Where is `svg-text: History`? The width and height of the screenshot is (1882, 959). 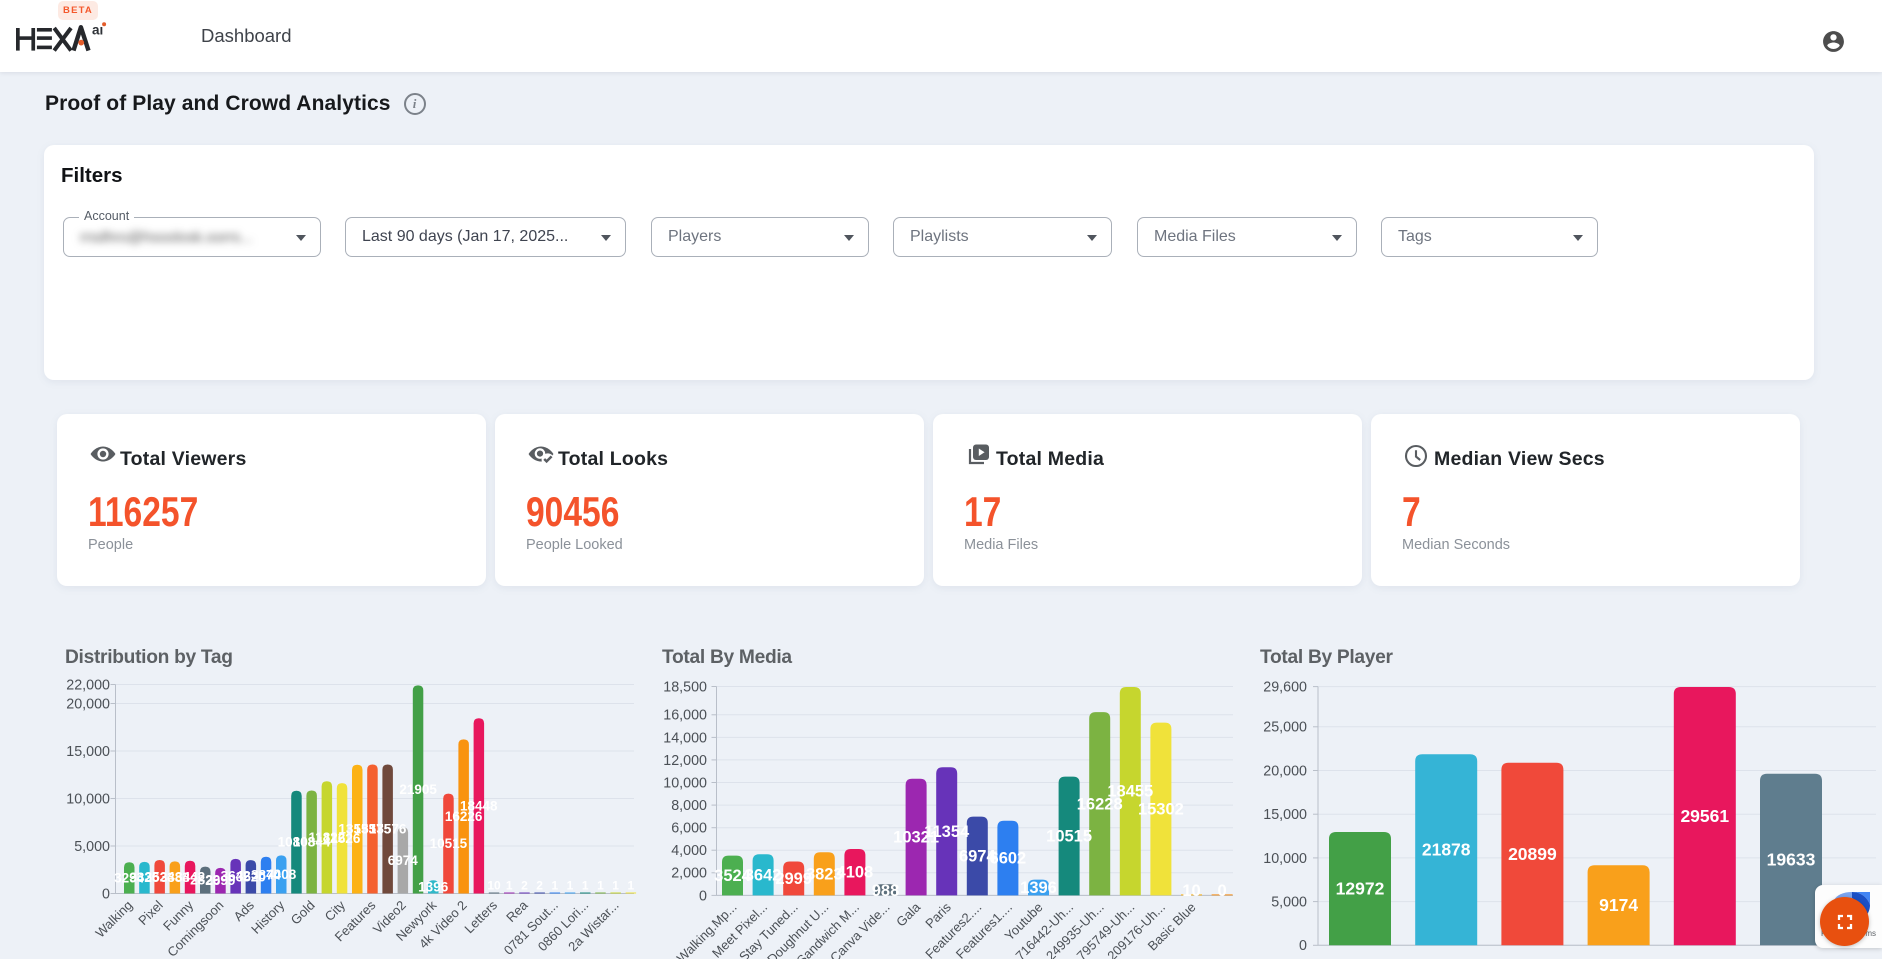 svg-text: History is located at coordinates (268, 917).